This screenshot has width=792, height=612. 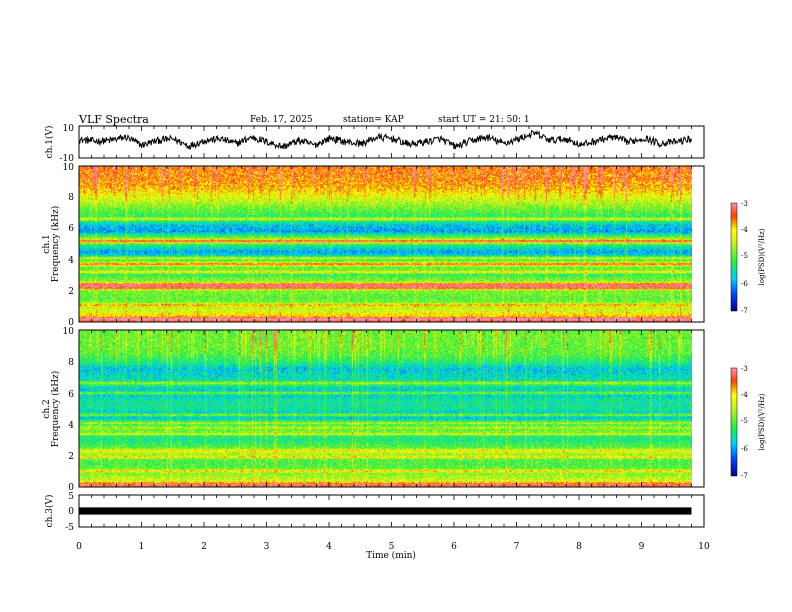 I want to click on x-axis: 0 1 2 3 4 5 6 7 8 9 10 Time (min), so click(x=393, y=551).